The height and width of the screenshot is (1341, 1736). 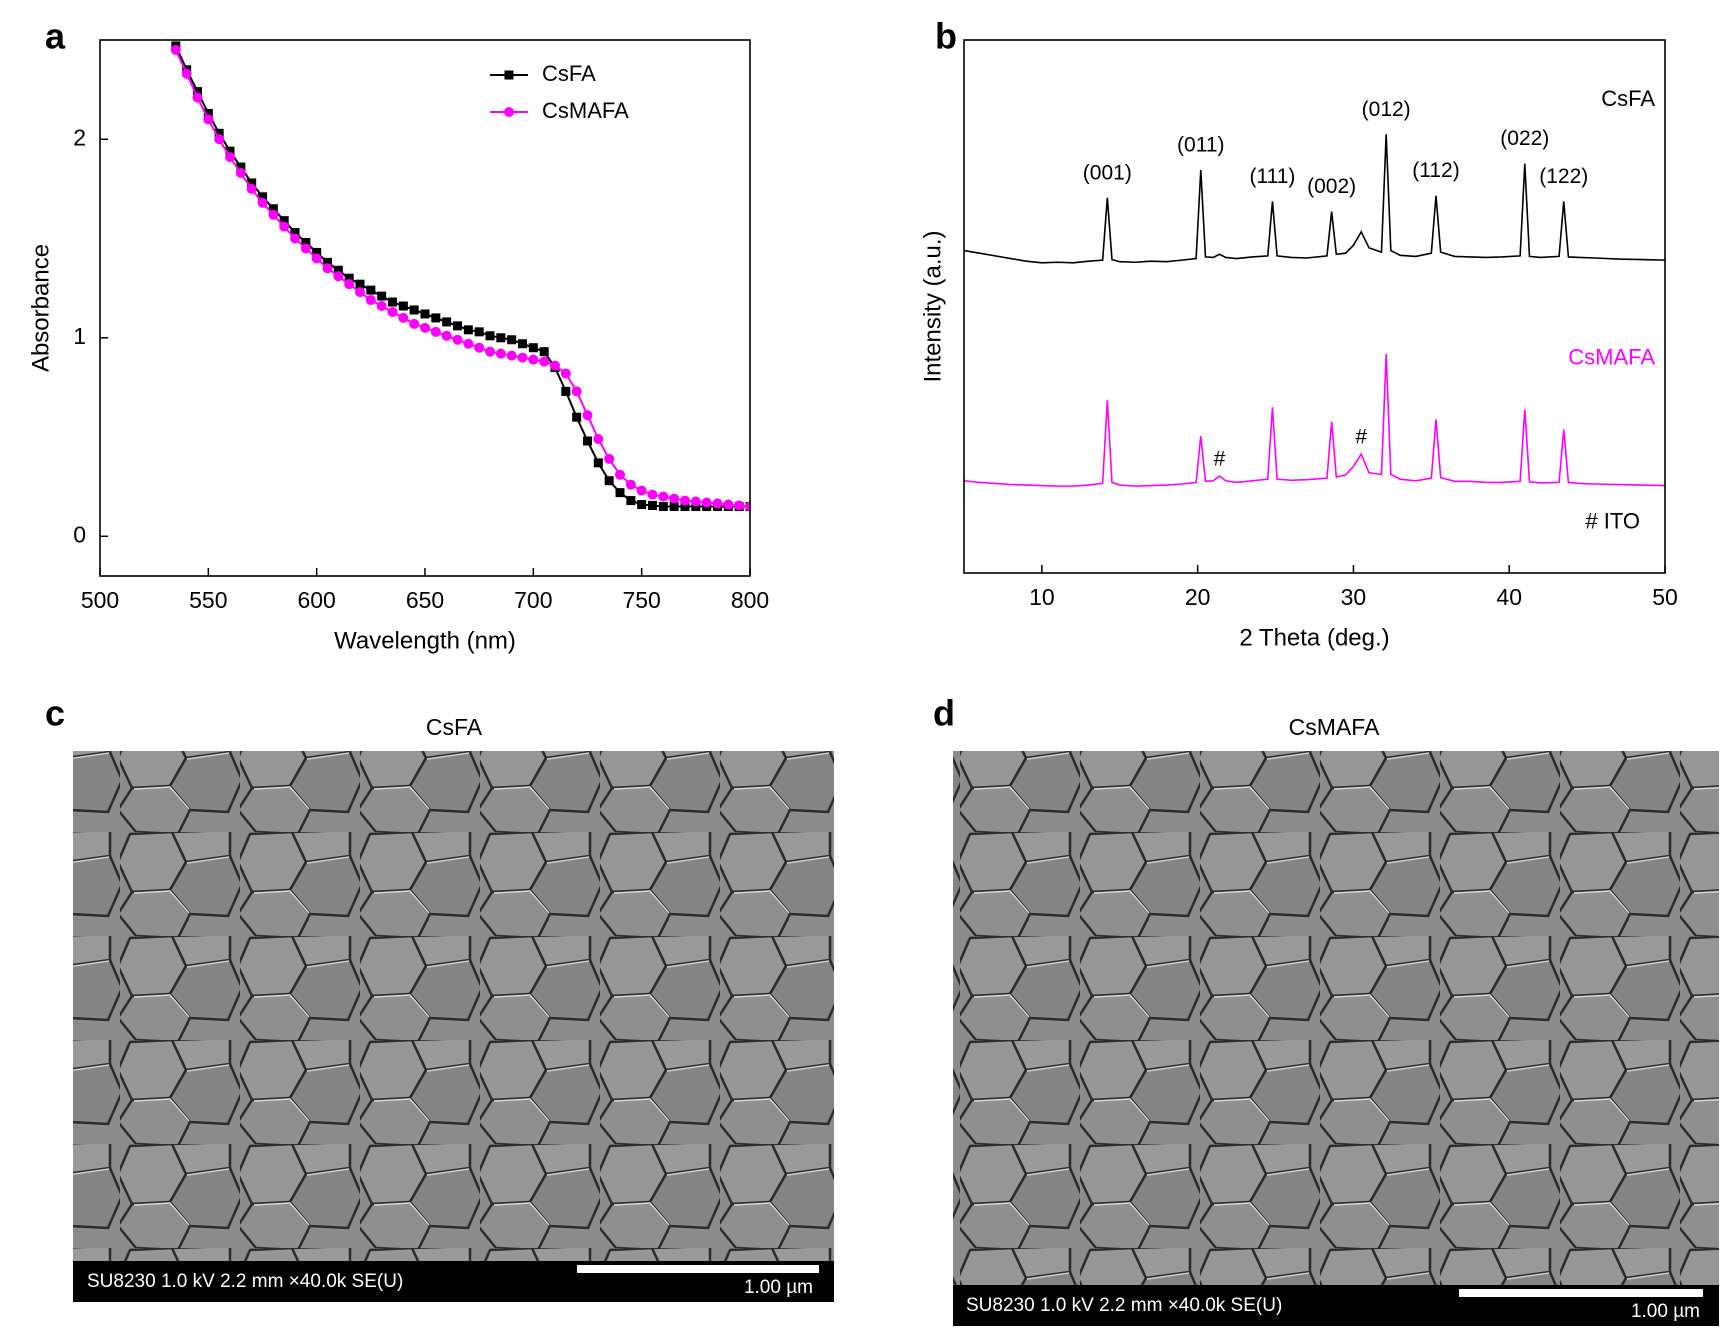 I want to click on panel-label: b, so click(x=946, y=36).